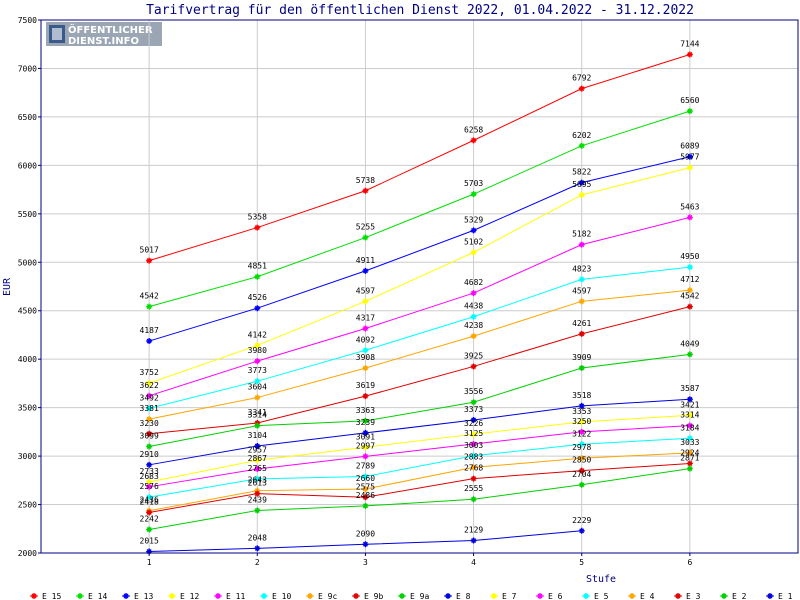  Describe the element at coordinates (473, 529) in the screenshot. I see `data-label-E_1: 2129` at that location.